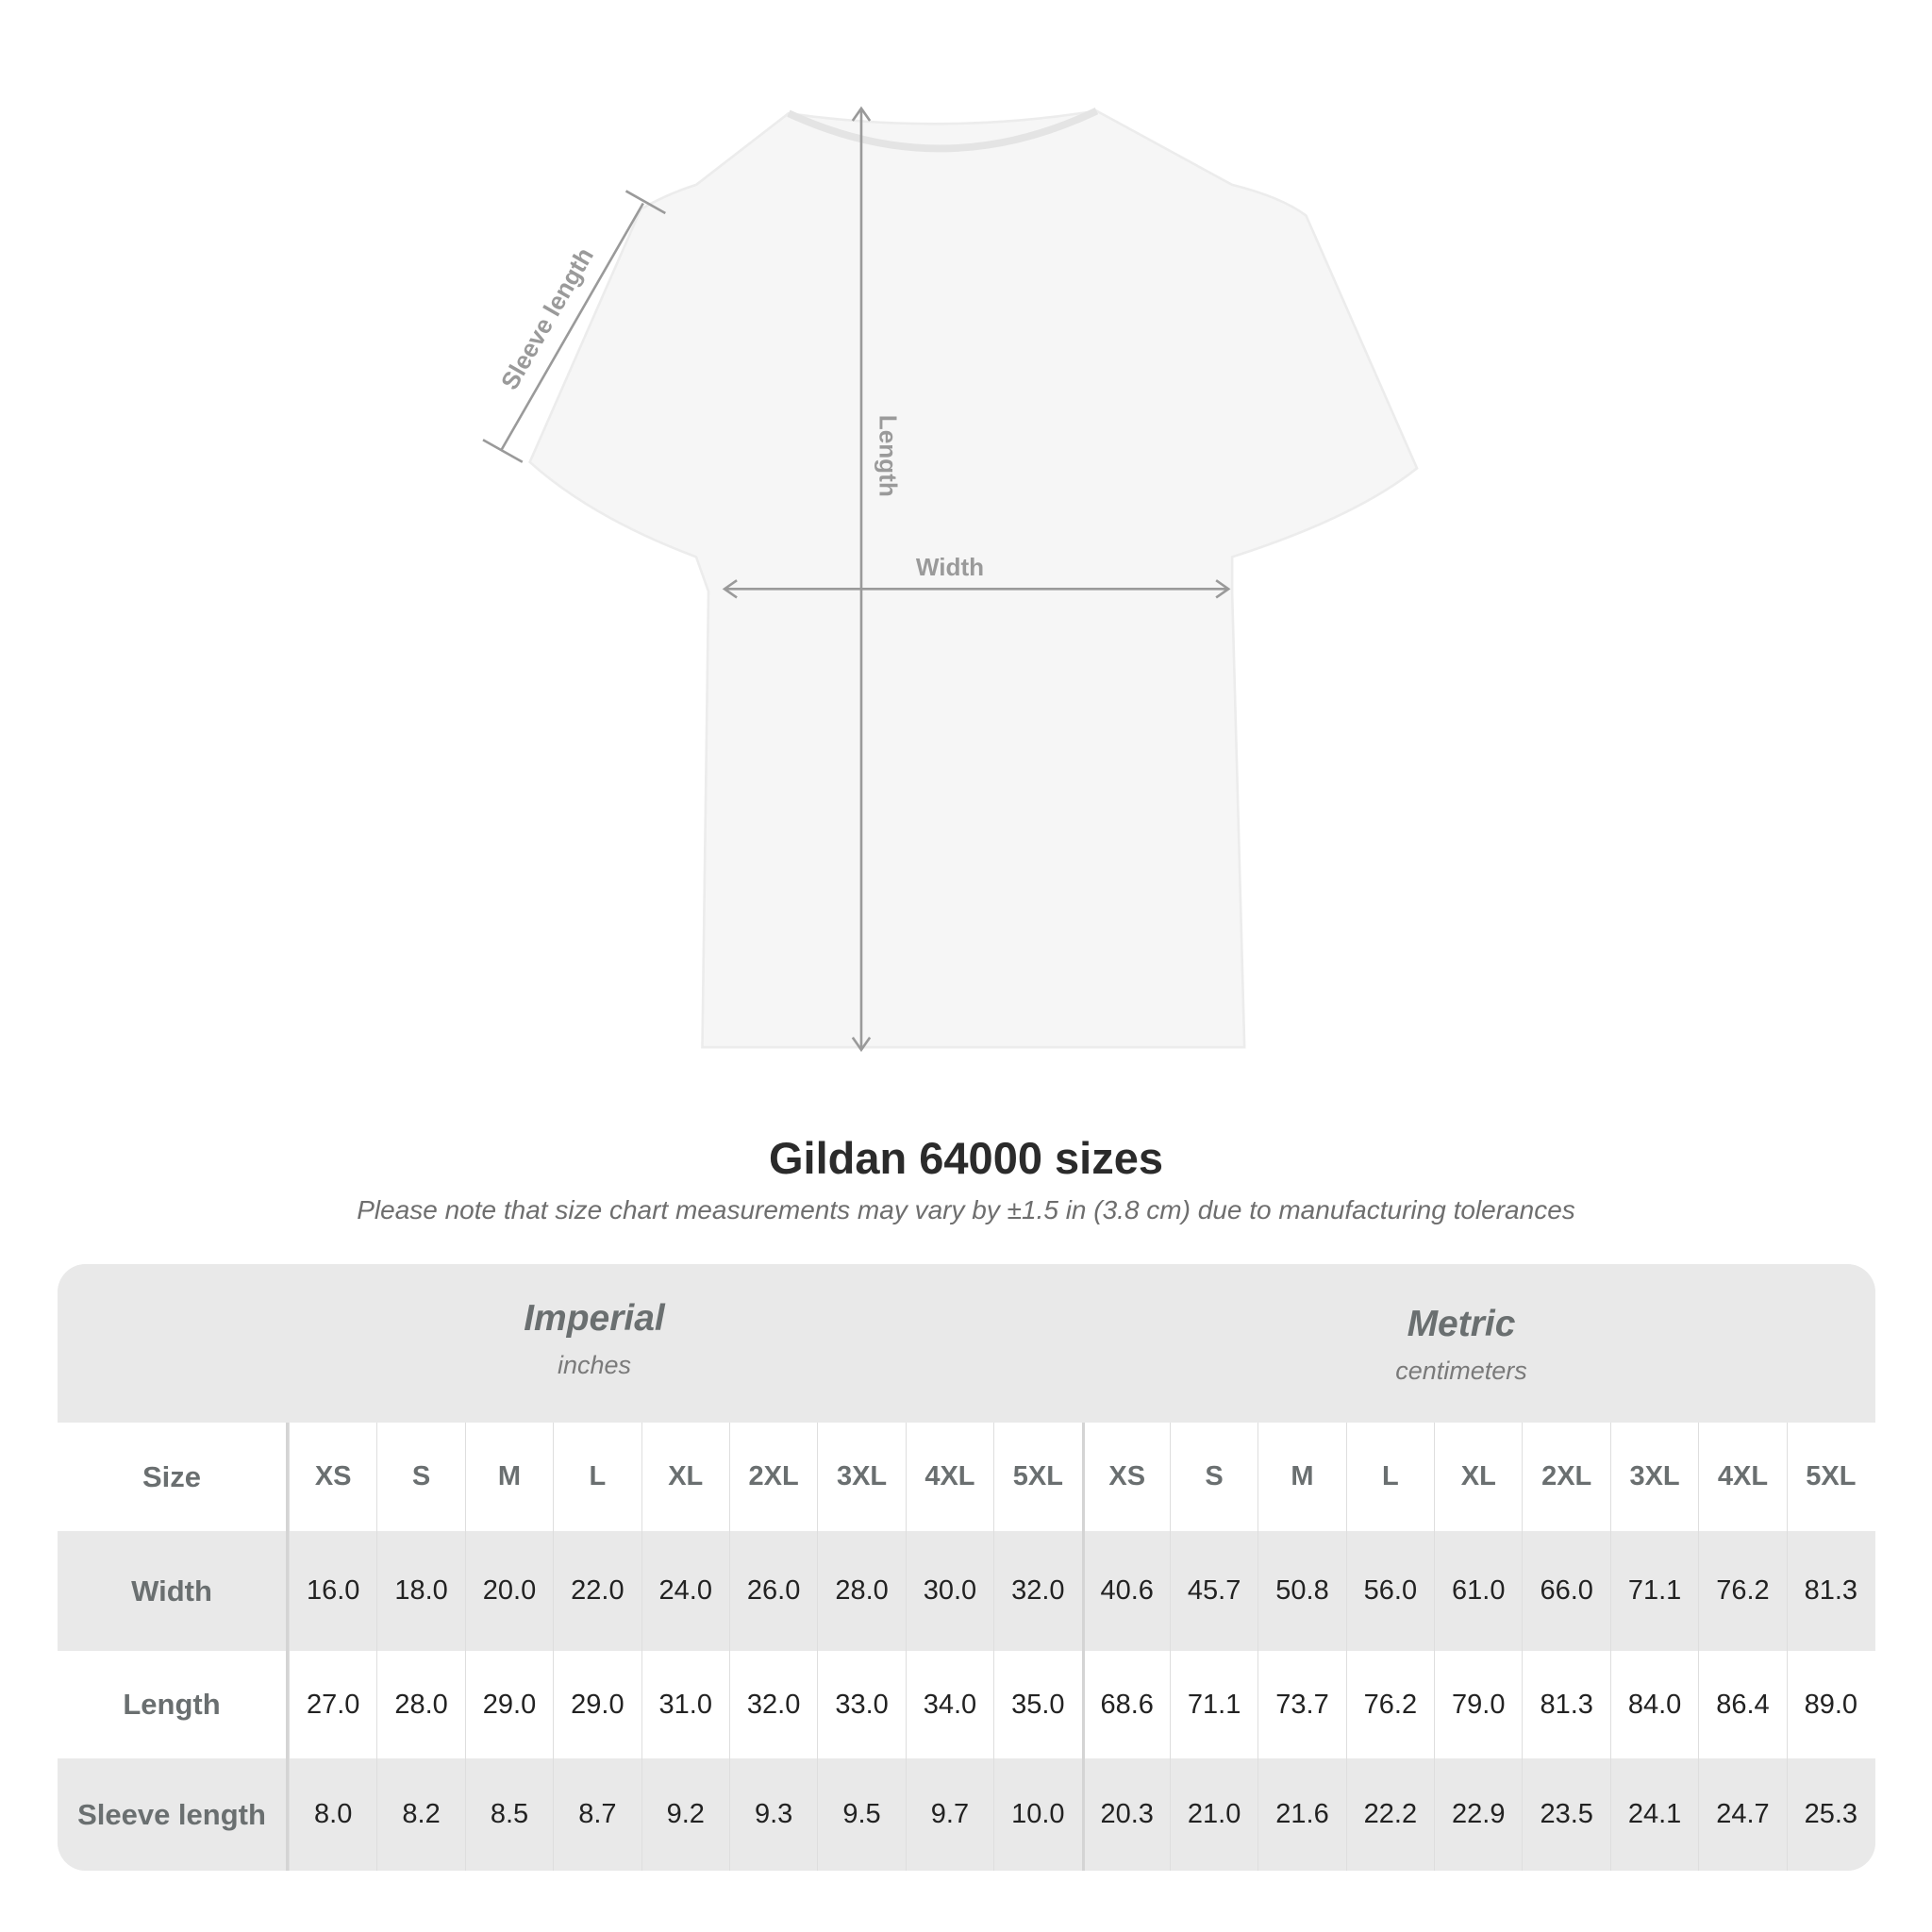 Image resolution: width=1932 pixels, height=1932 pixels. I want to click on value-cell: 20.0, so click(508, 1591).